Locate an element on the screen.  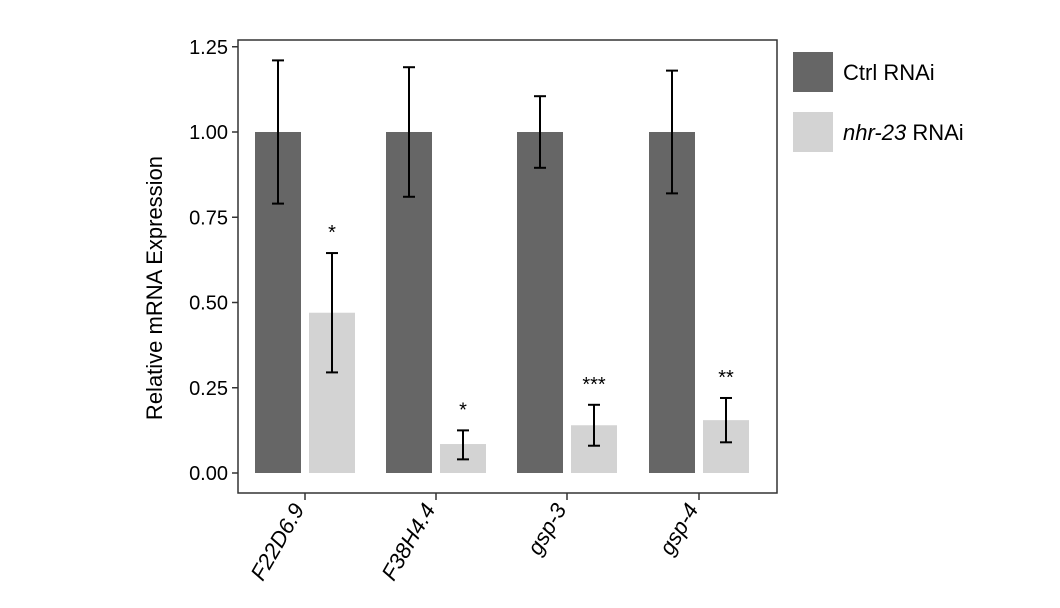
legend-label-1: Ctrl RNAi is located at coordinates (889, 72).